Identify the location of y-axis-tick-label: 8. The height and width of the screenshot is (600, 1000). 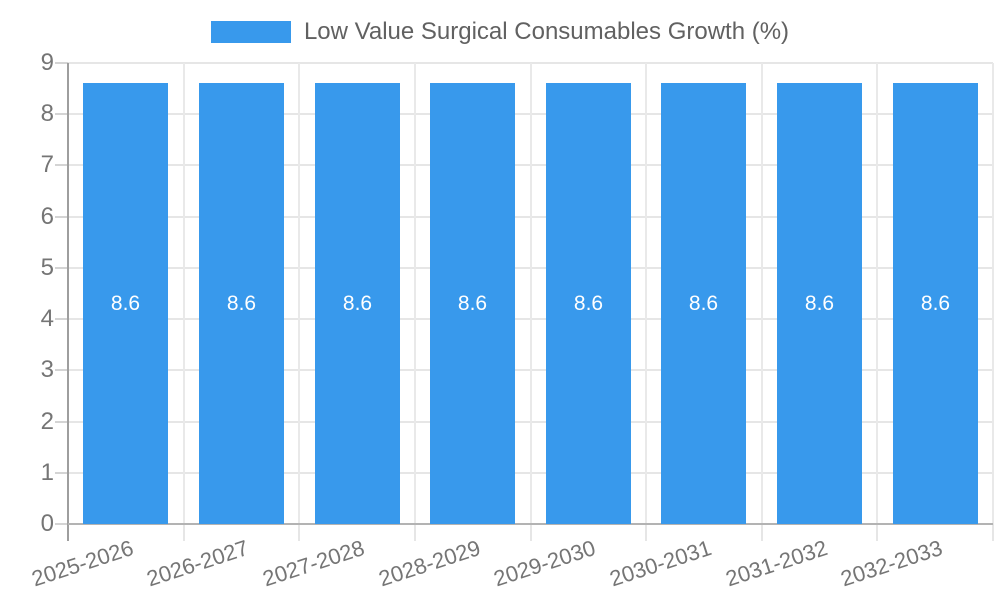
(47, 113).